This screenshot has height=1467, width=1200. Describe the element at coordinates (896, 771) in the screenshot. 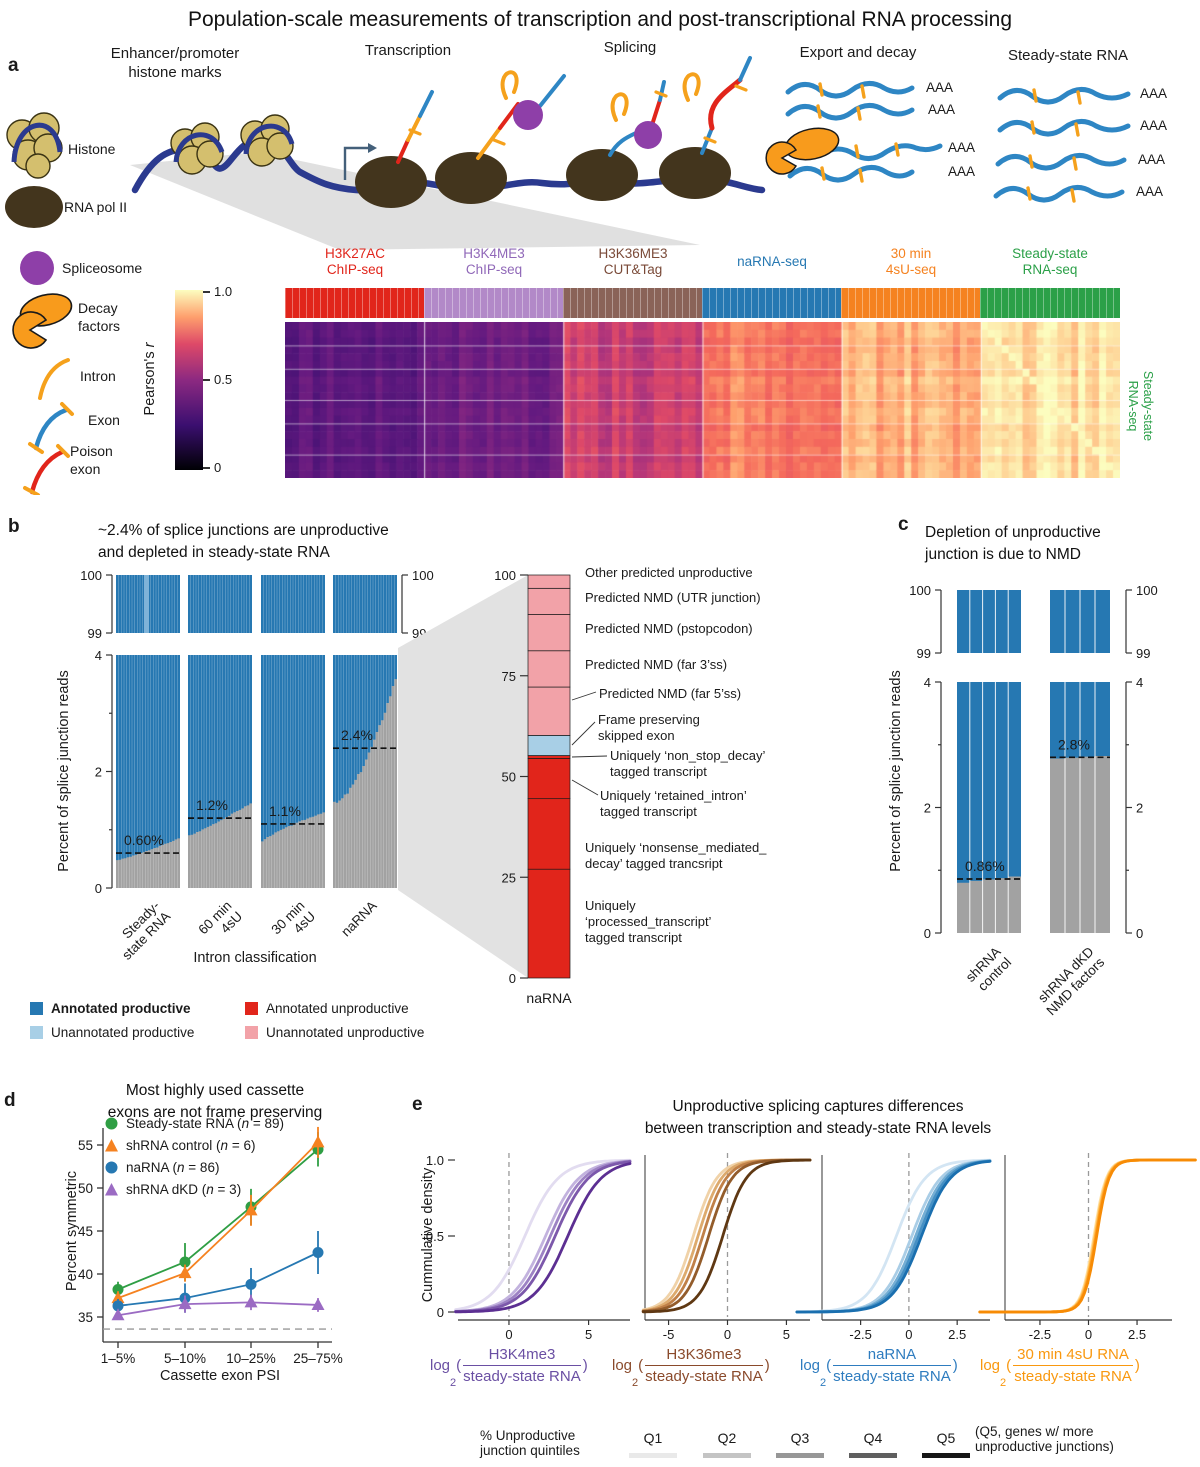

I see `panel-c-ylabel: Percent of splice junction reads` at that location.